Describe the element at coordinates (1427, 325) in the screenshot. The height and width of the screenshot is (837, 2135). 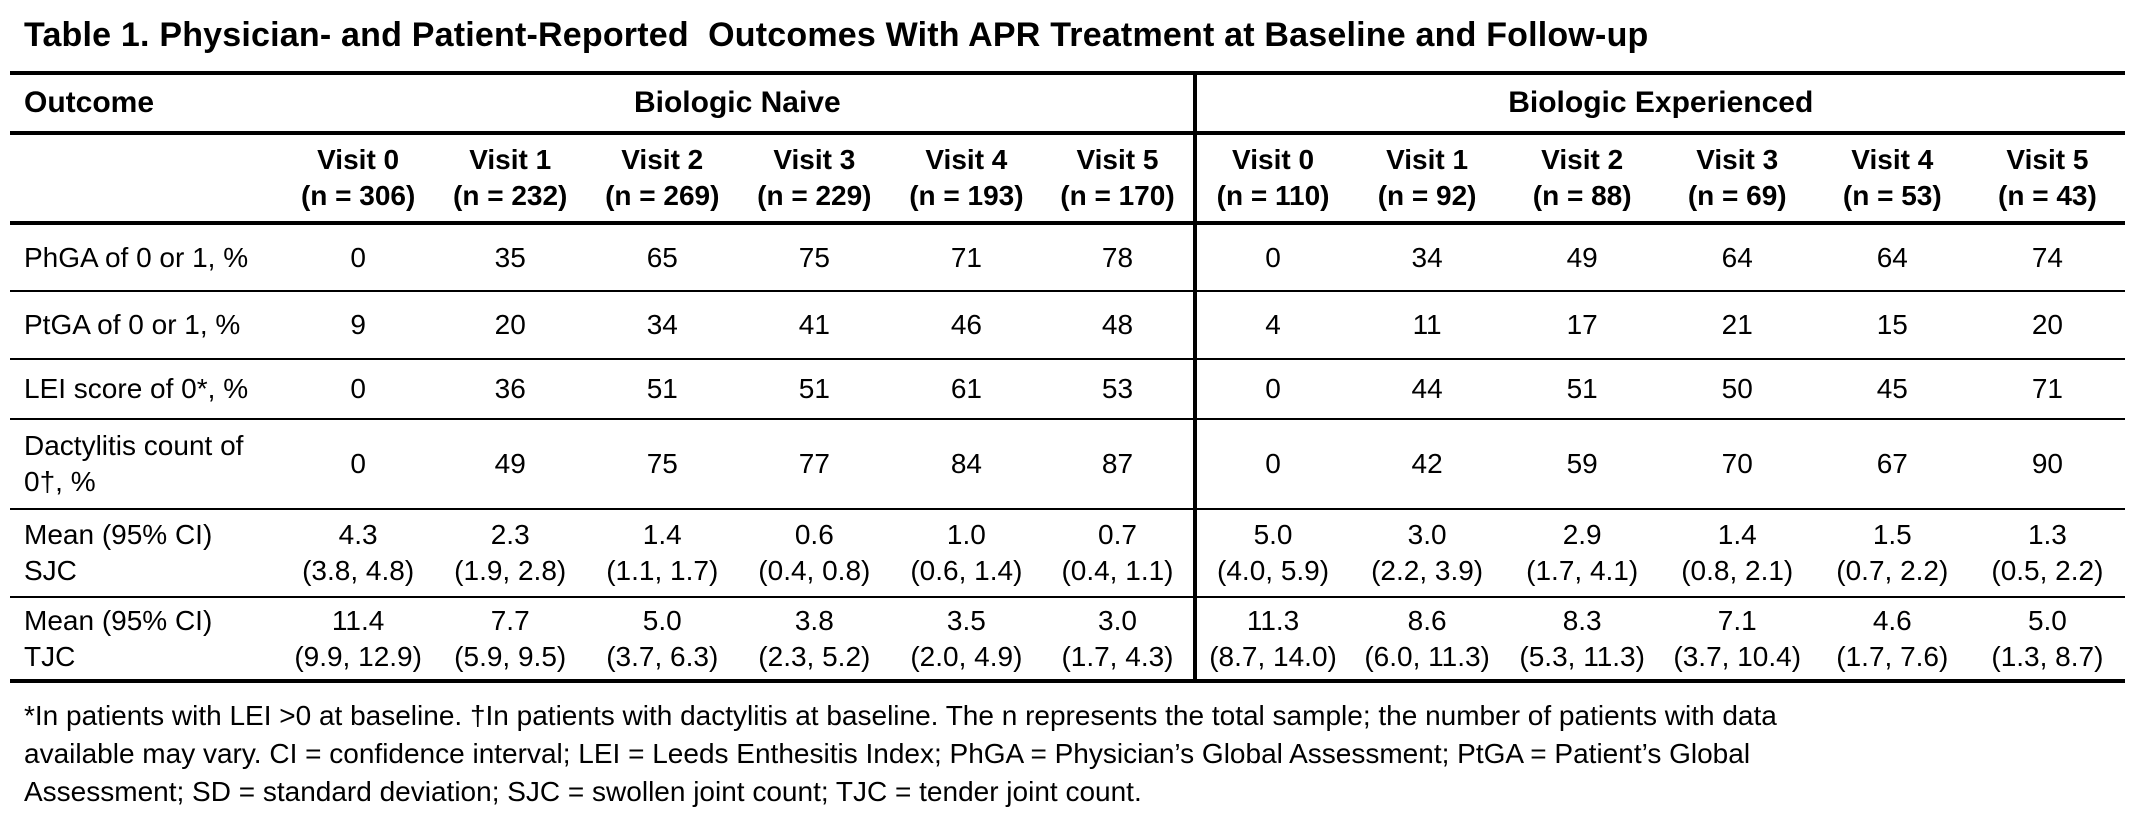
I see `data-cell: 11` at that location.